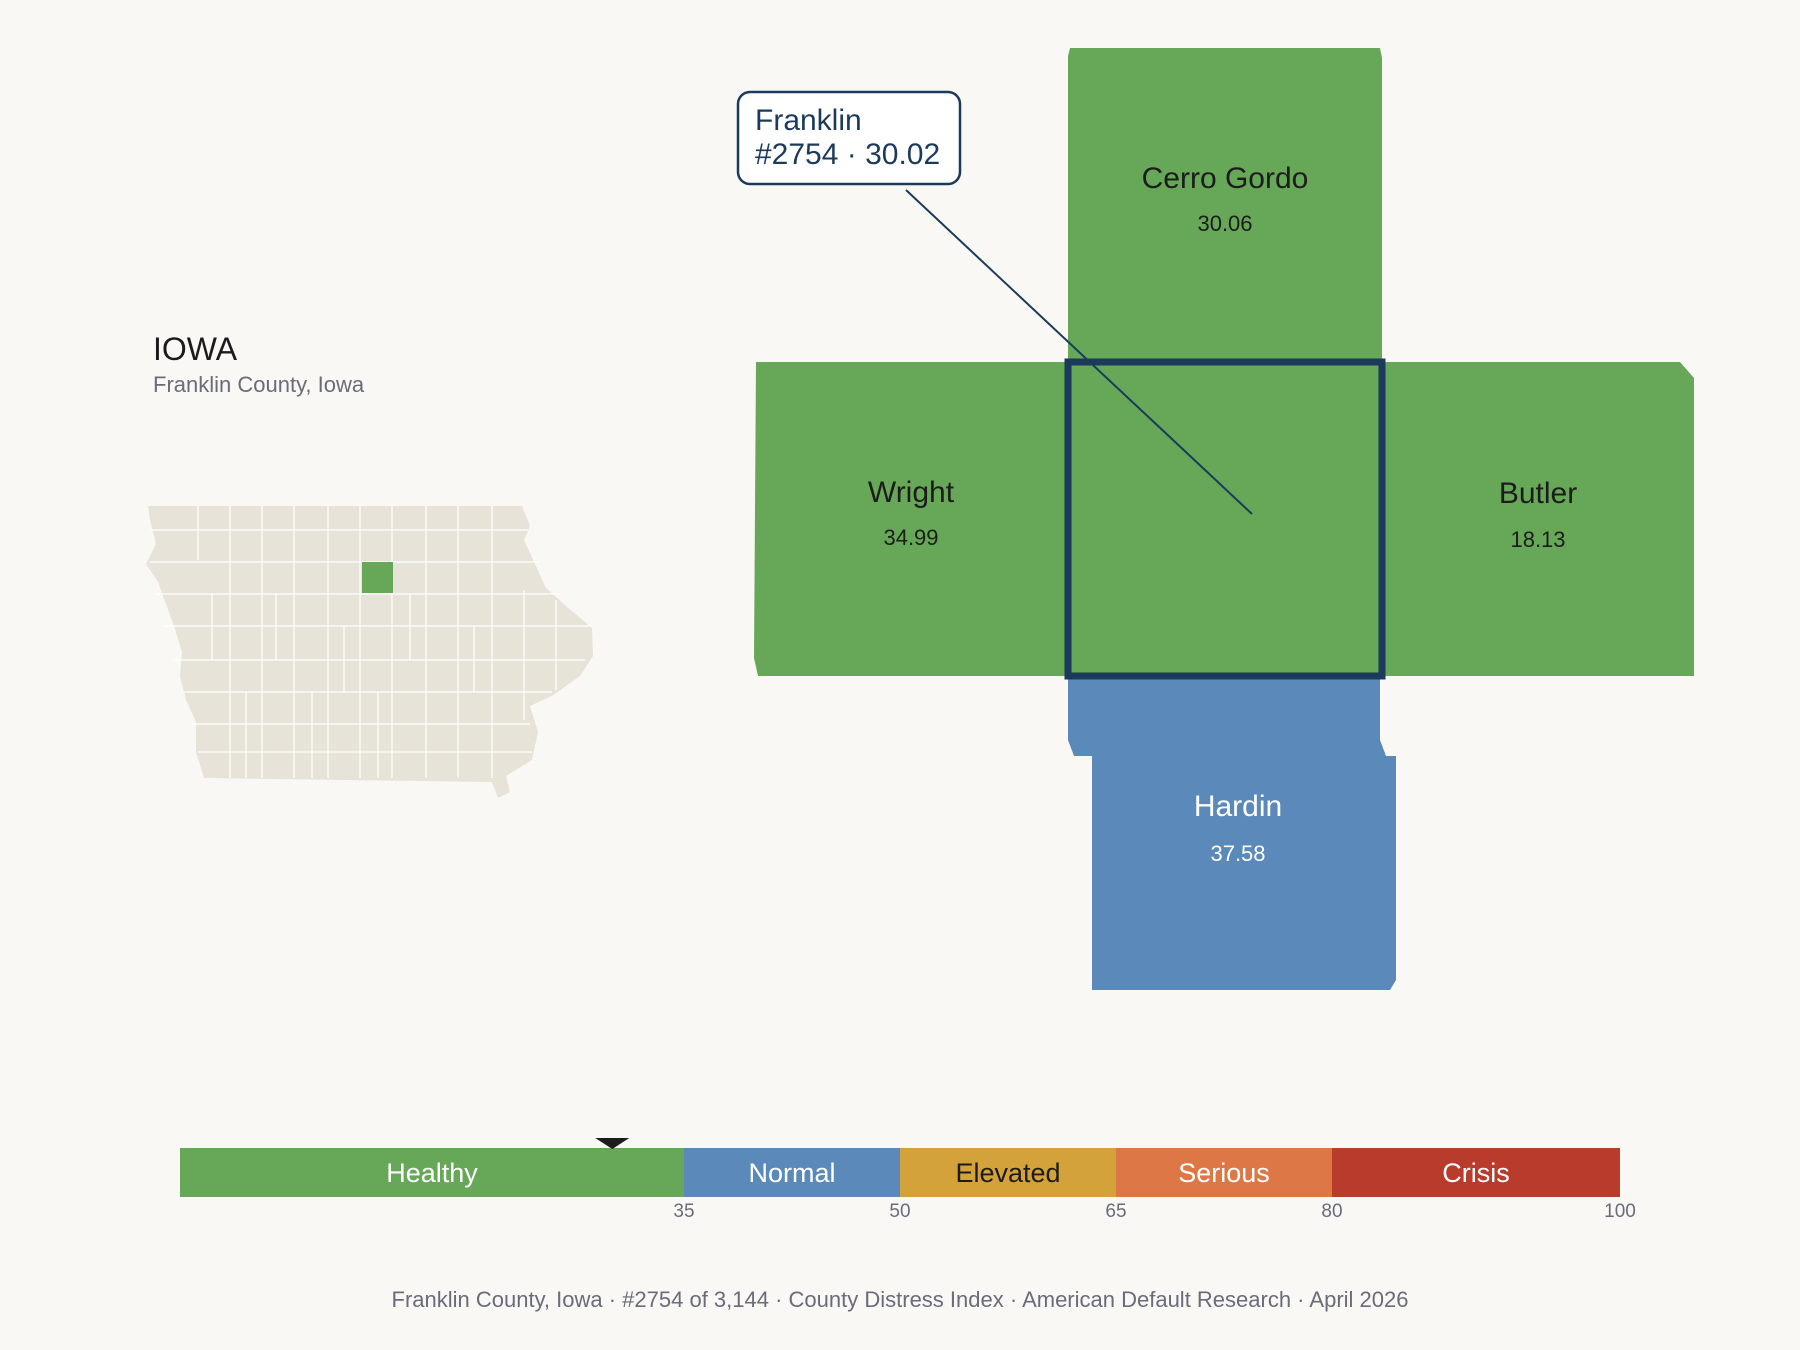  I want to click on scale-band-label: Normal, so click(791, 1173).